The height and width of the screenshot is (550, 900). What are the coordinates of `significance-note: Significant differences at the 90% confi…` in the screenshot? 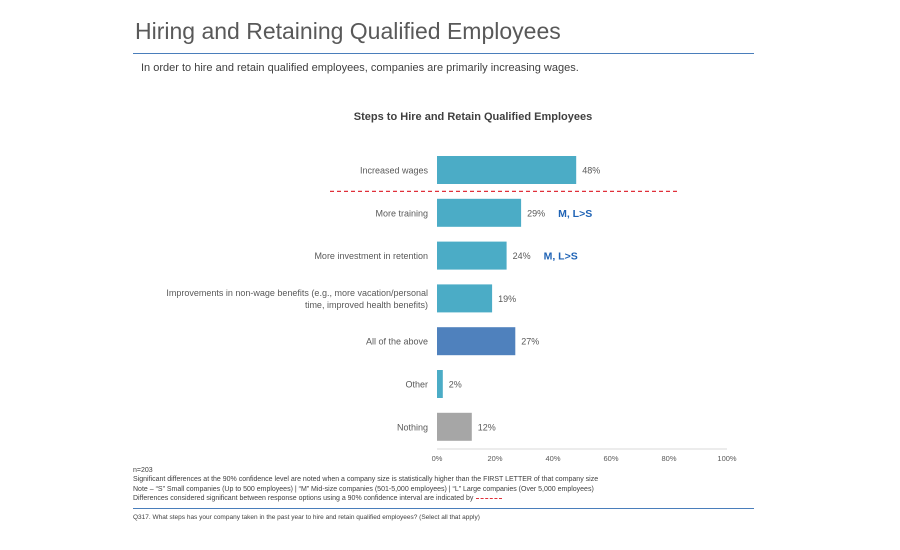 It's located at (366, 480).